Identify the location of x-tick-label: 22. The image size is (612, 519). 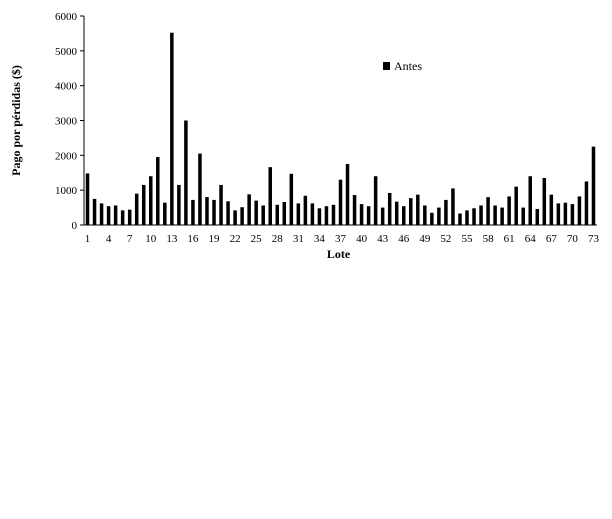
(235, 239).